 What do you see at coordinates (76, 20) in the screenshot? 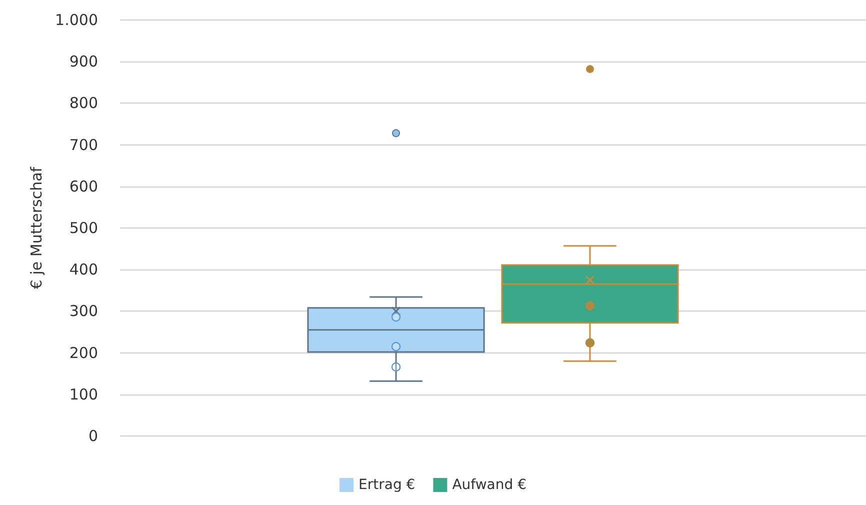
I see `y-tick-label: 1.000` at bounding box center [76, 20].